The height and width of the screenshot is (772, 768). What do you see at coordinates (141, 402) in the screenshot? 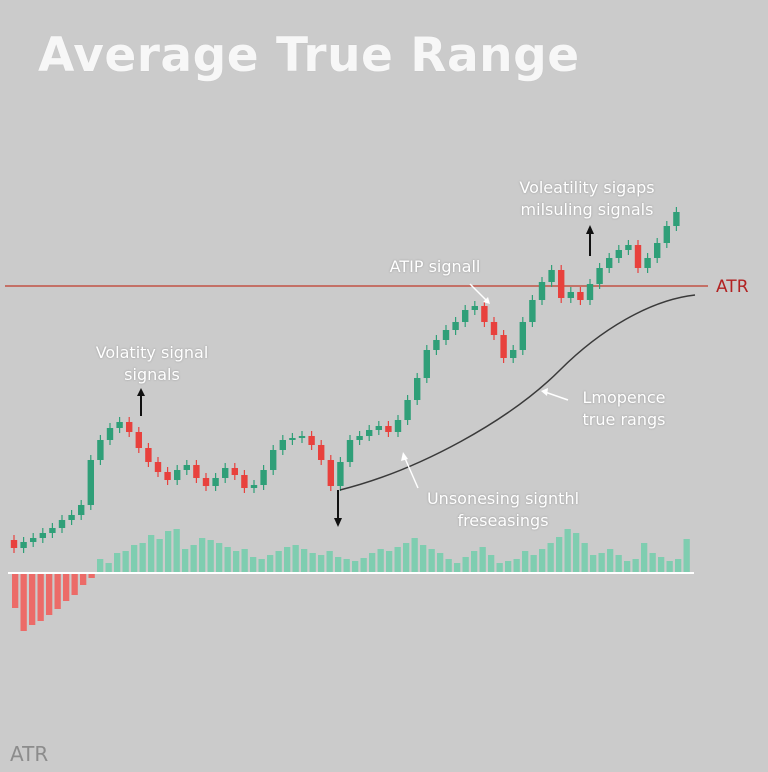
I see `arrow-up-icon` at bounding box center [141, 402].